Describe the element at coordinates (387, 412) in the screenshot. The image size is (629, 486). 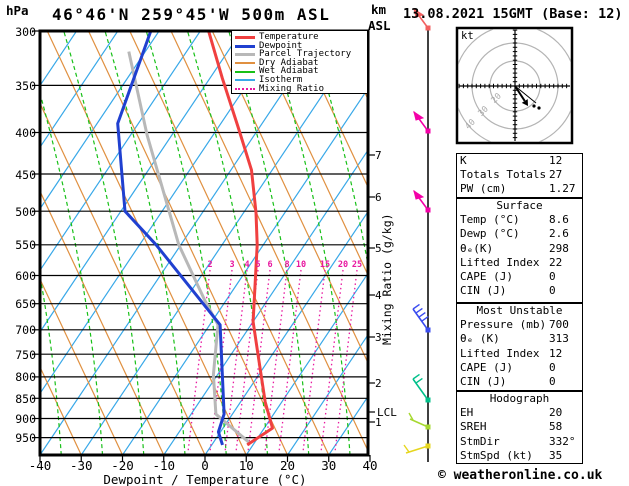
I see `lcl-label: LCL` at that location.